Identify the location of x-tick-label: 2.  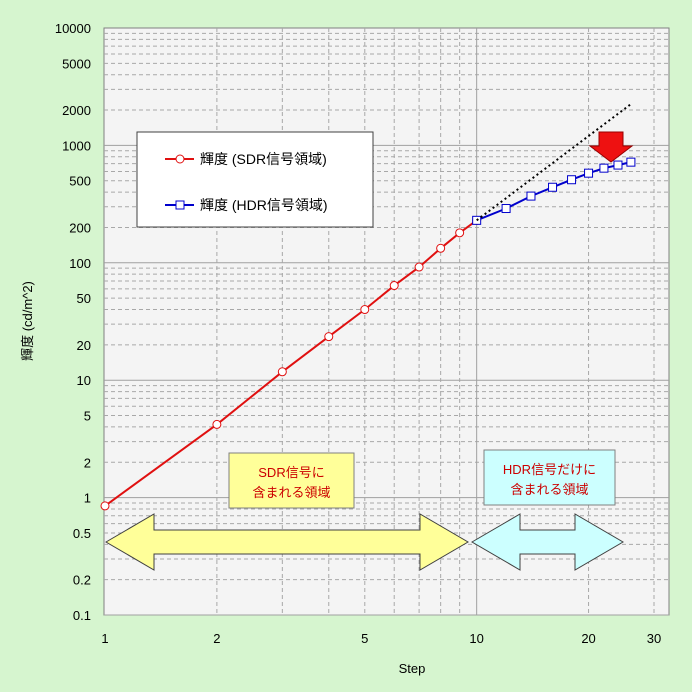
(216, 638).